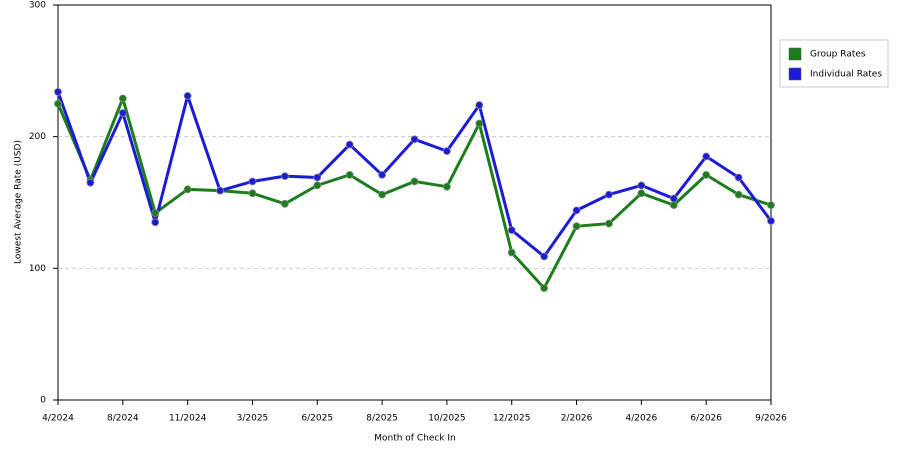  What do you see at coordinates (19, 202) in the screenshot?
I see `y-axis-label: Lowest Average Rate (USD)` at bounding box center [19, 202].